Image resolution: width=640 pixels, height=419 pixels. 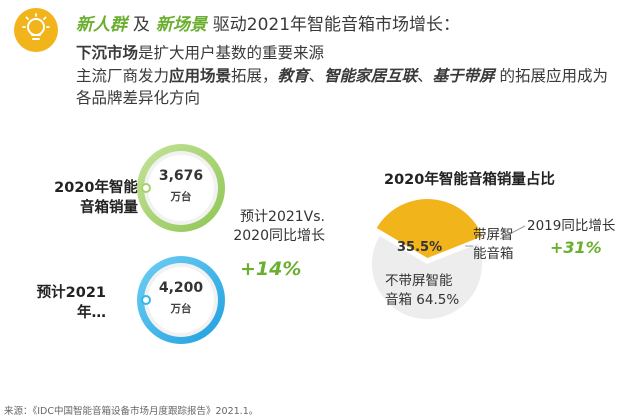 I want to click on headline-joiner: 及, so click(x=141, y=25).